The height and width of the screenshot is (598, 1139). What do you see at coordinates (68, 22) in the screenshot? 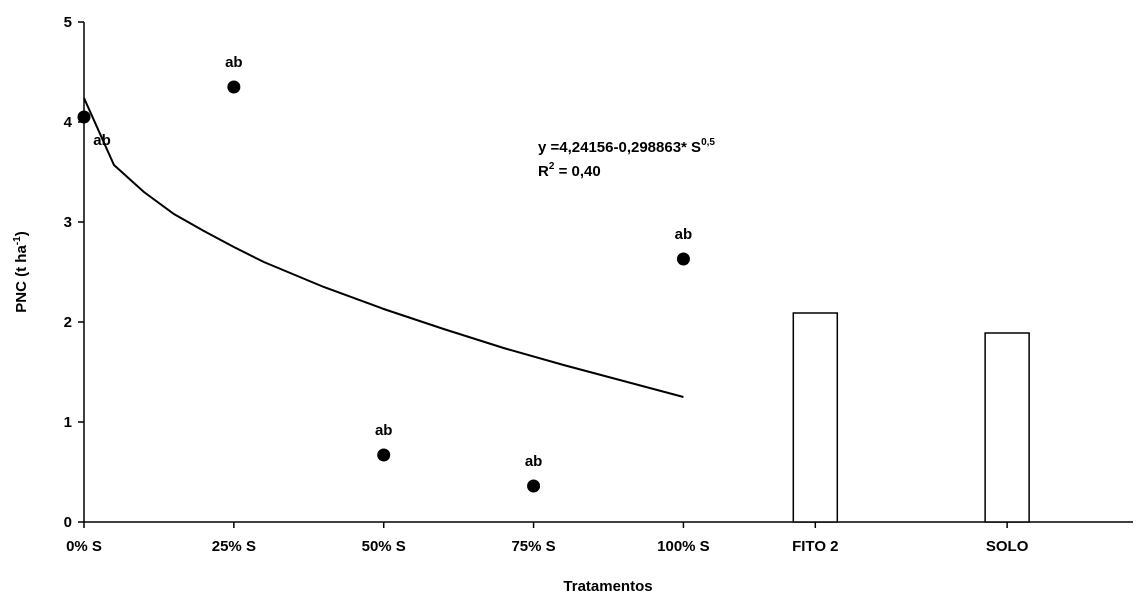
I see `y-tick-label: 5` at bounding box center [68, 22].